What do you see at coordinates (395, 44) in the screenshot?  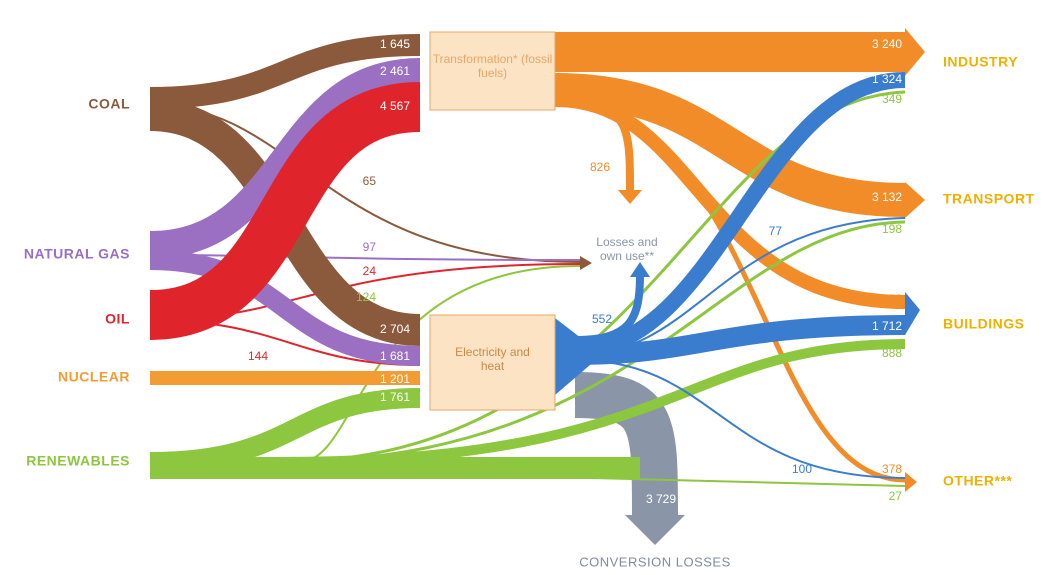 I see `flow-label: 1 645` at bounding box center [395, 44].